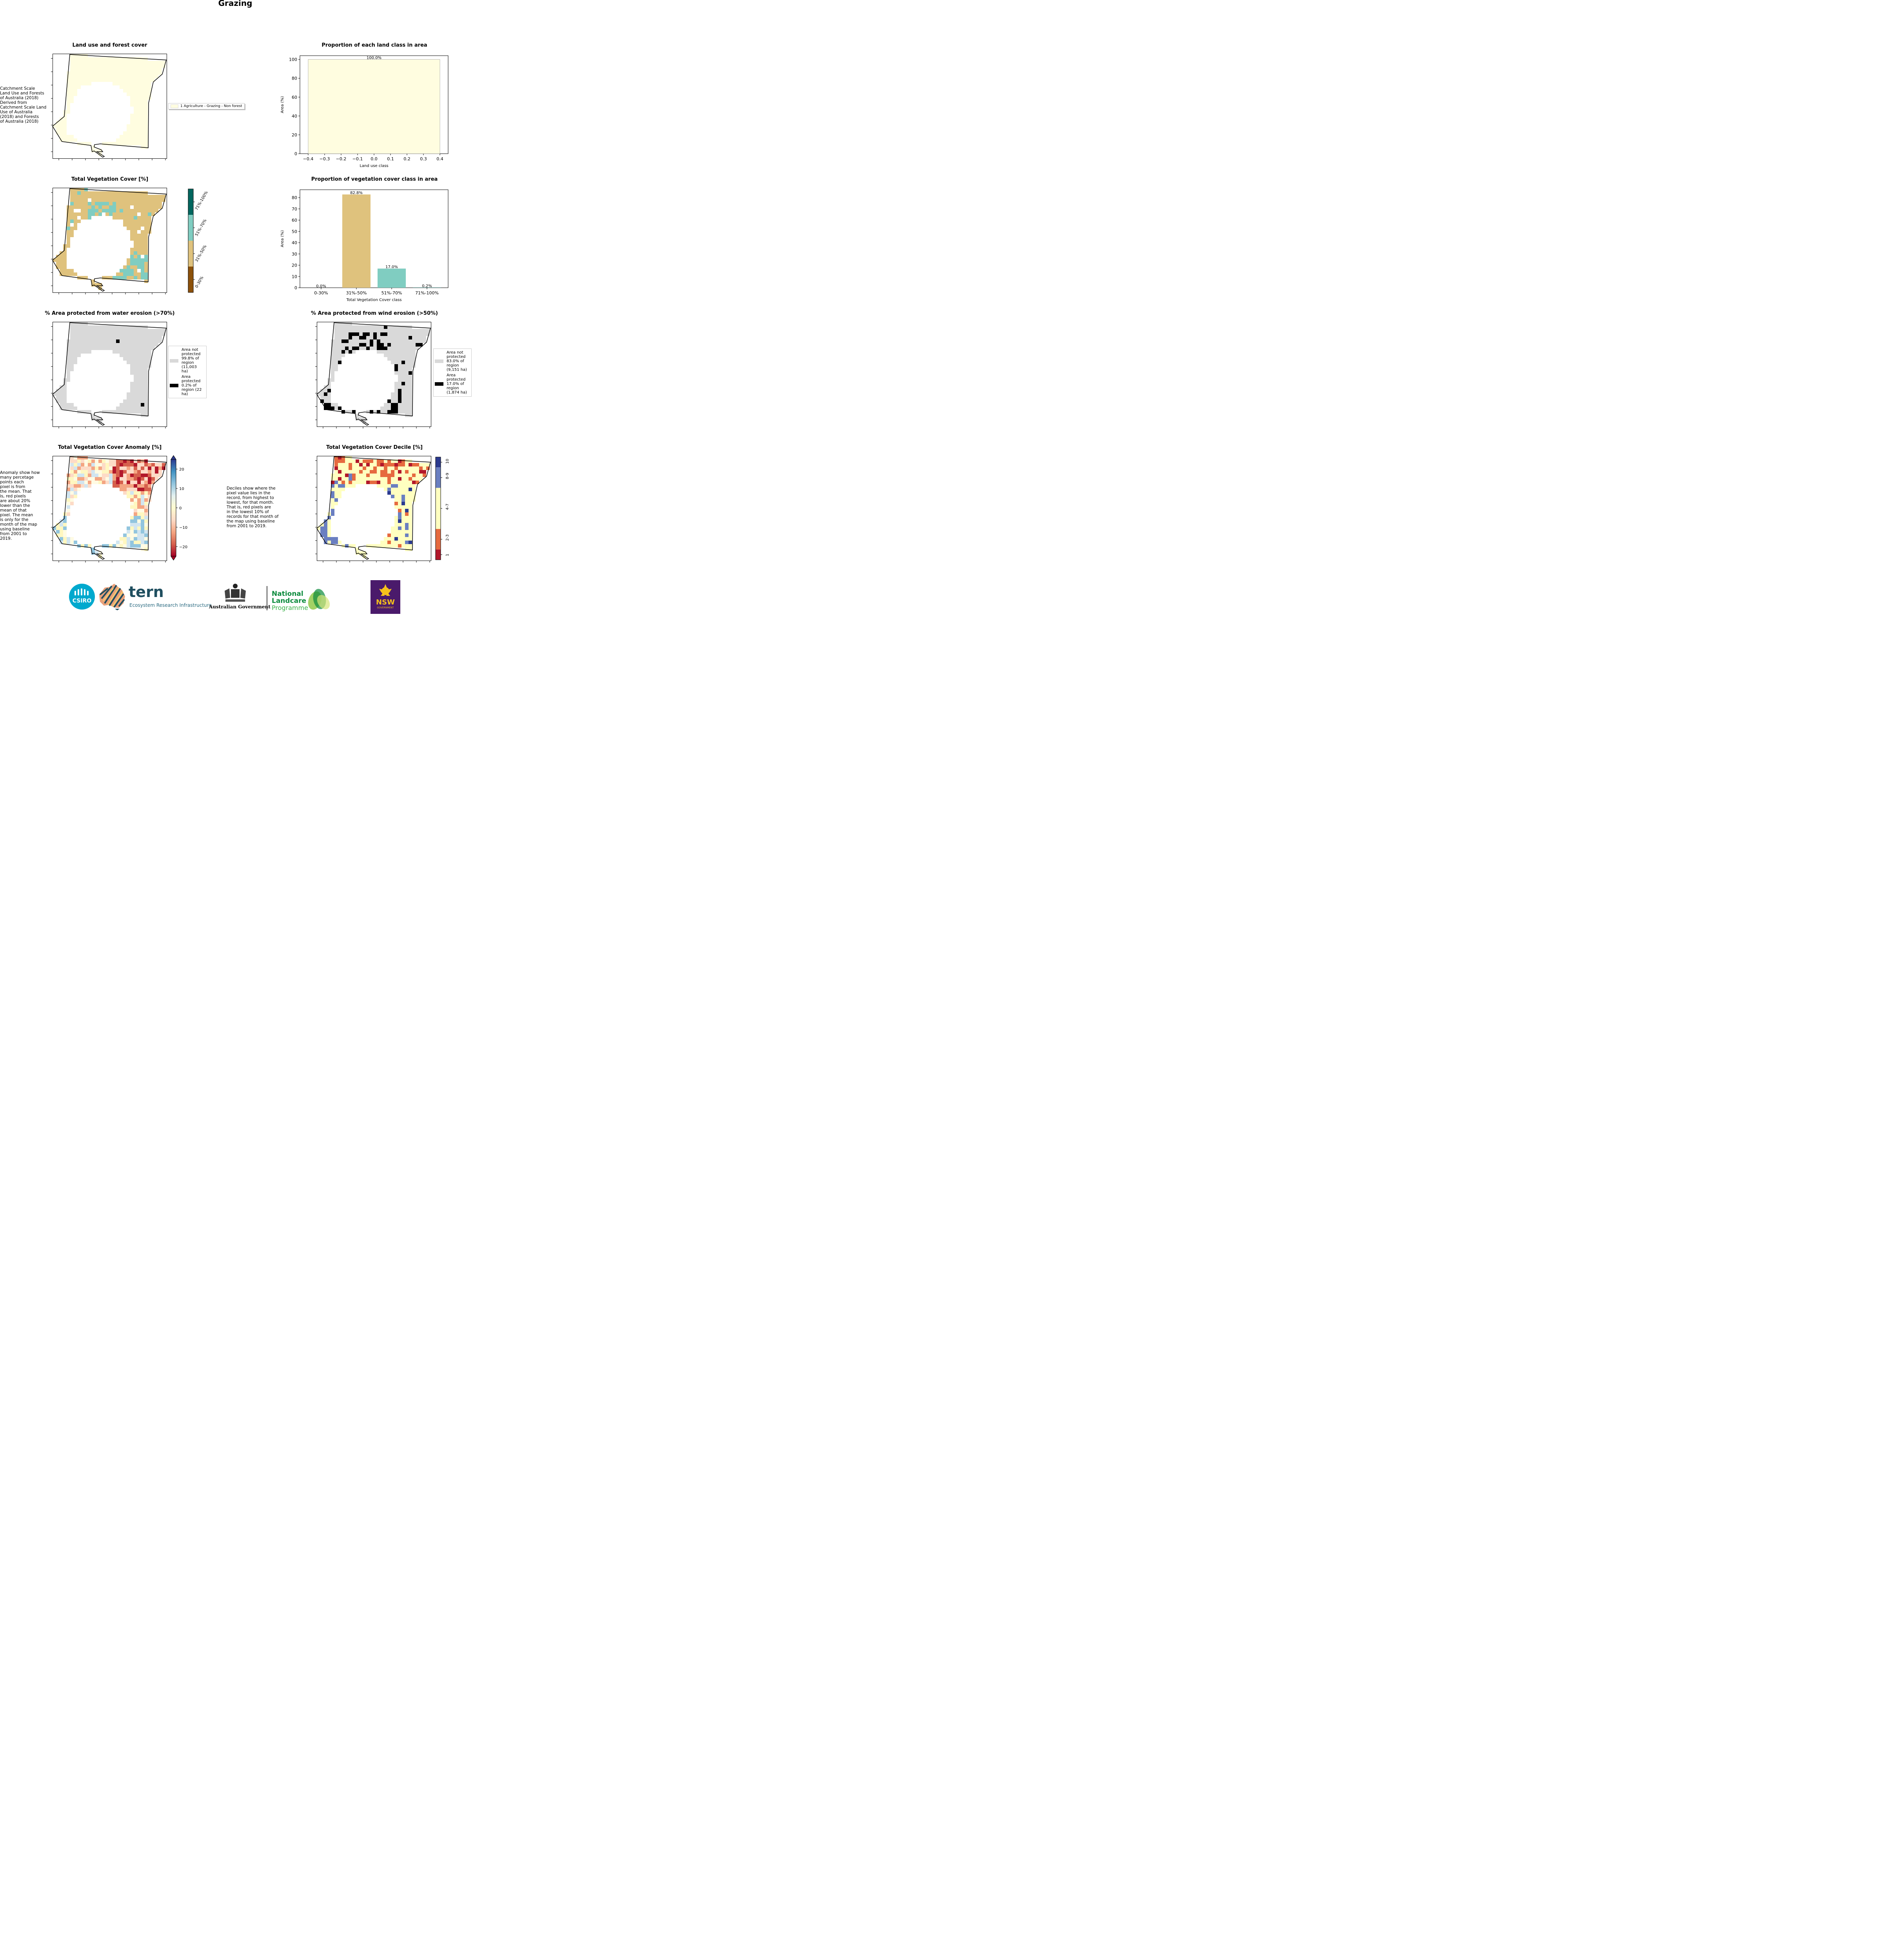 The width and height of the screenshot is (1889, 1960). Describe the element at coordinates (110, 447) in the screenshot. I see `anomaly-title: Total Vegetation Cover Anomaly [%]` at that location.